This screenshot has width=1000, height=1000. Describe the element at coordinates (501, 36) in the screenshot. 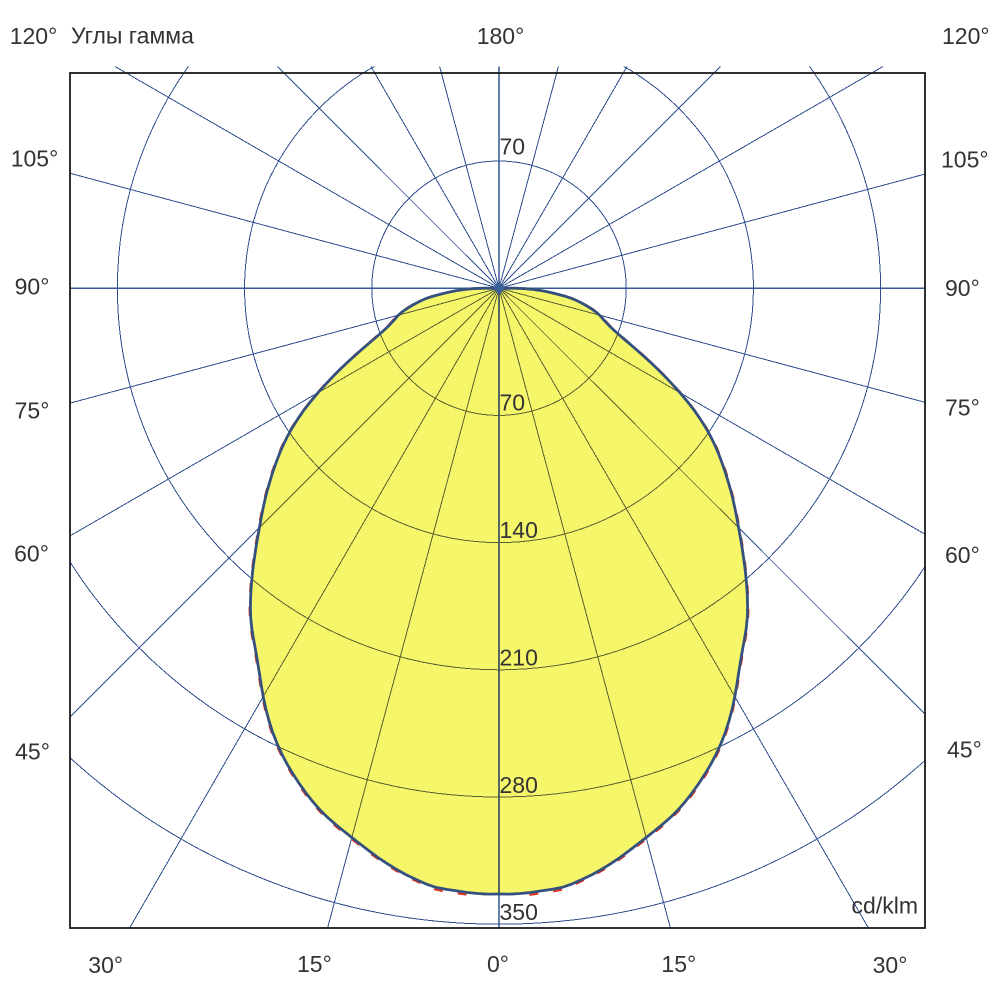

I see `svg-text: 180°` at that location.